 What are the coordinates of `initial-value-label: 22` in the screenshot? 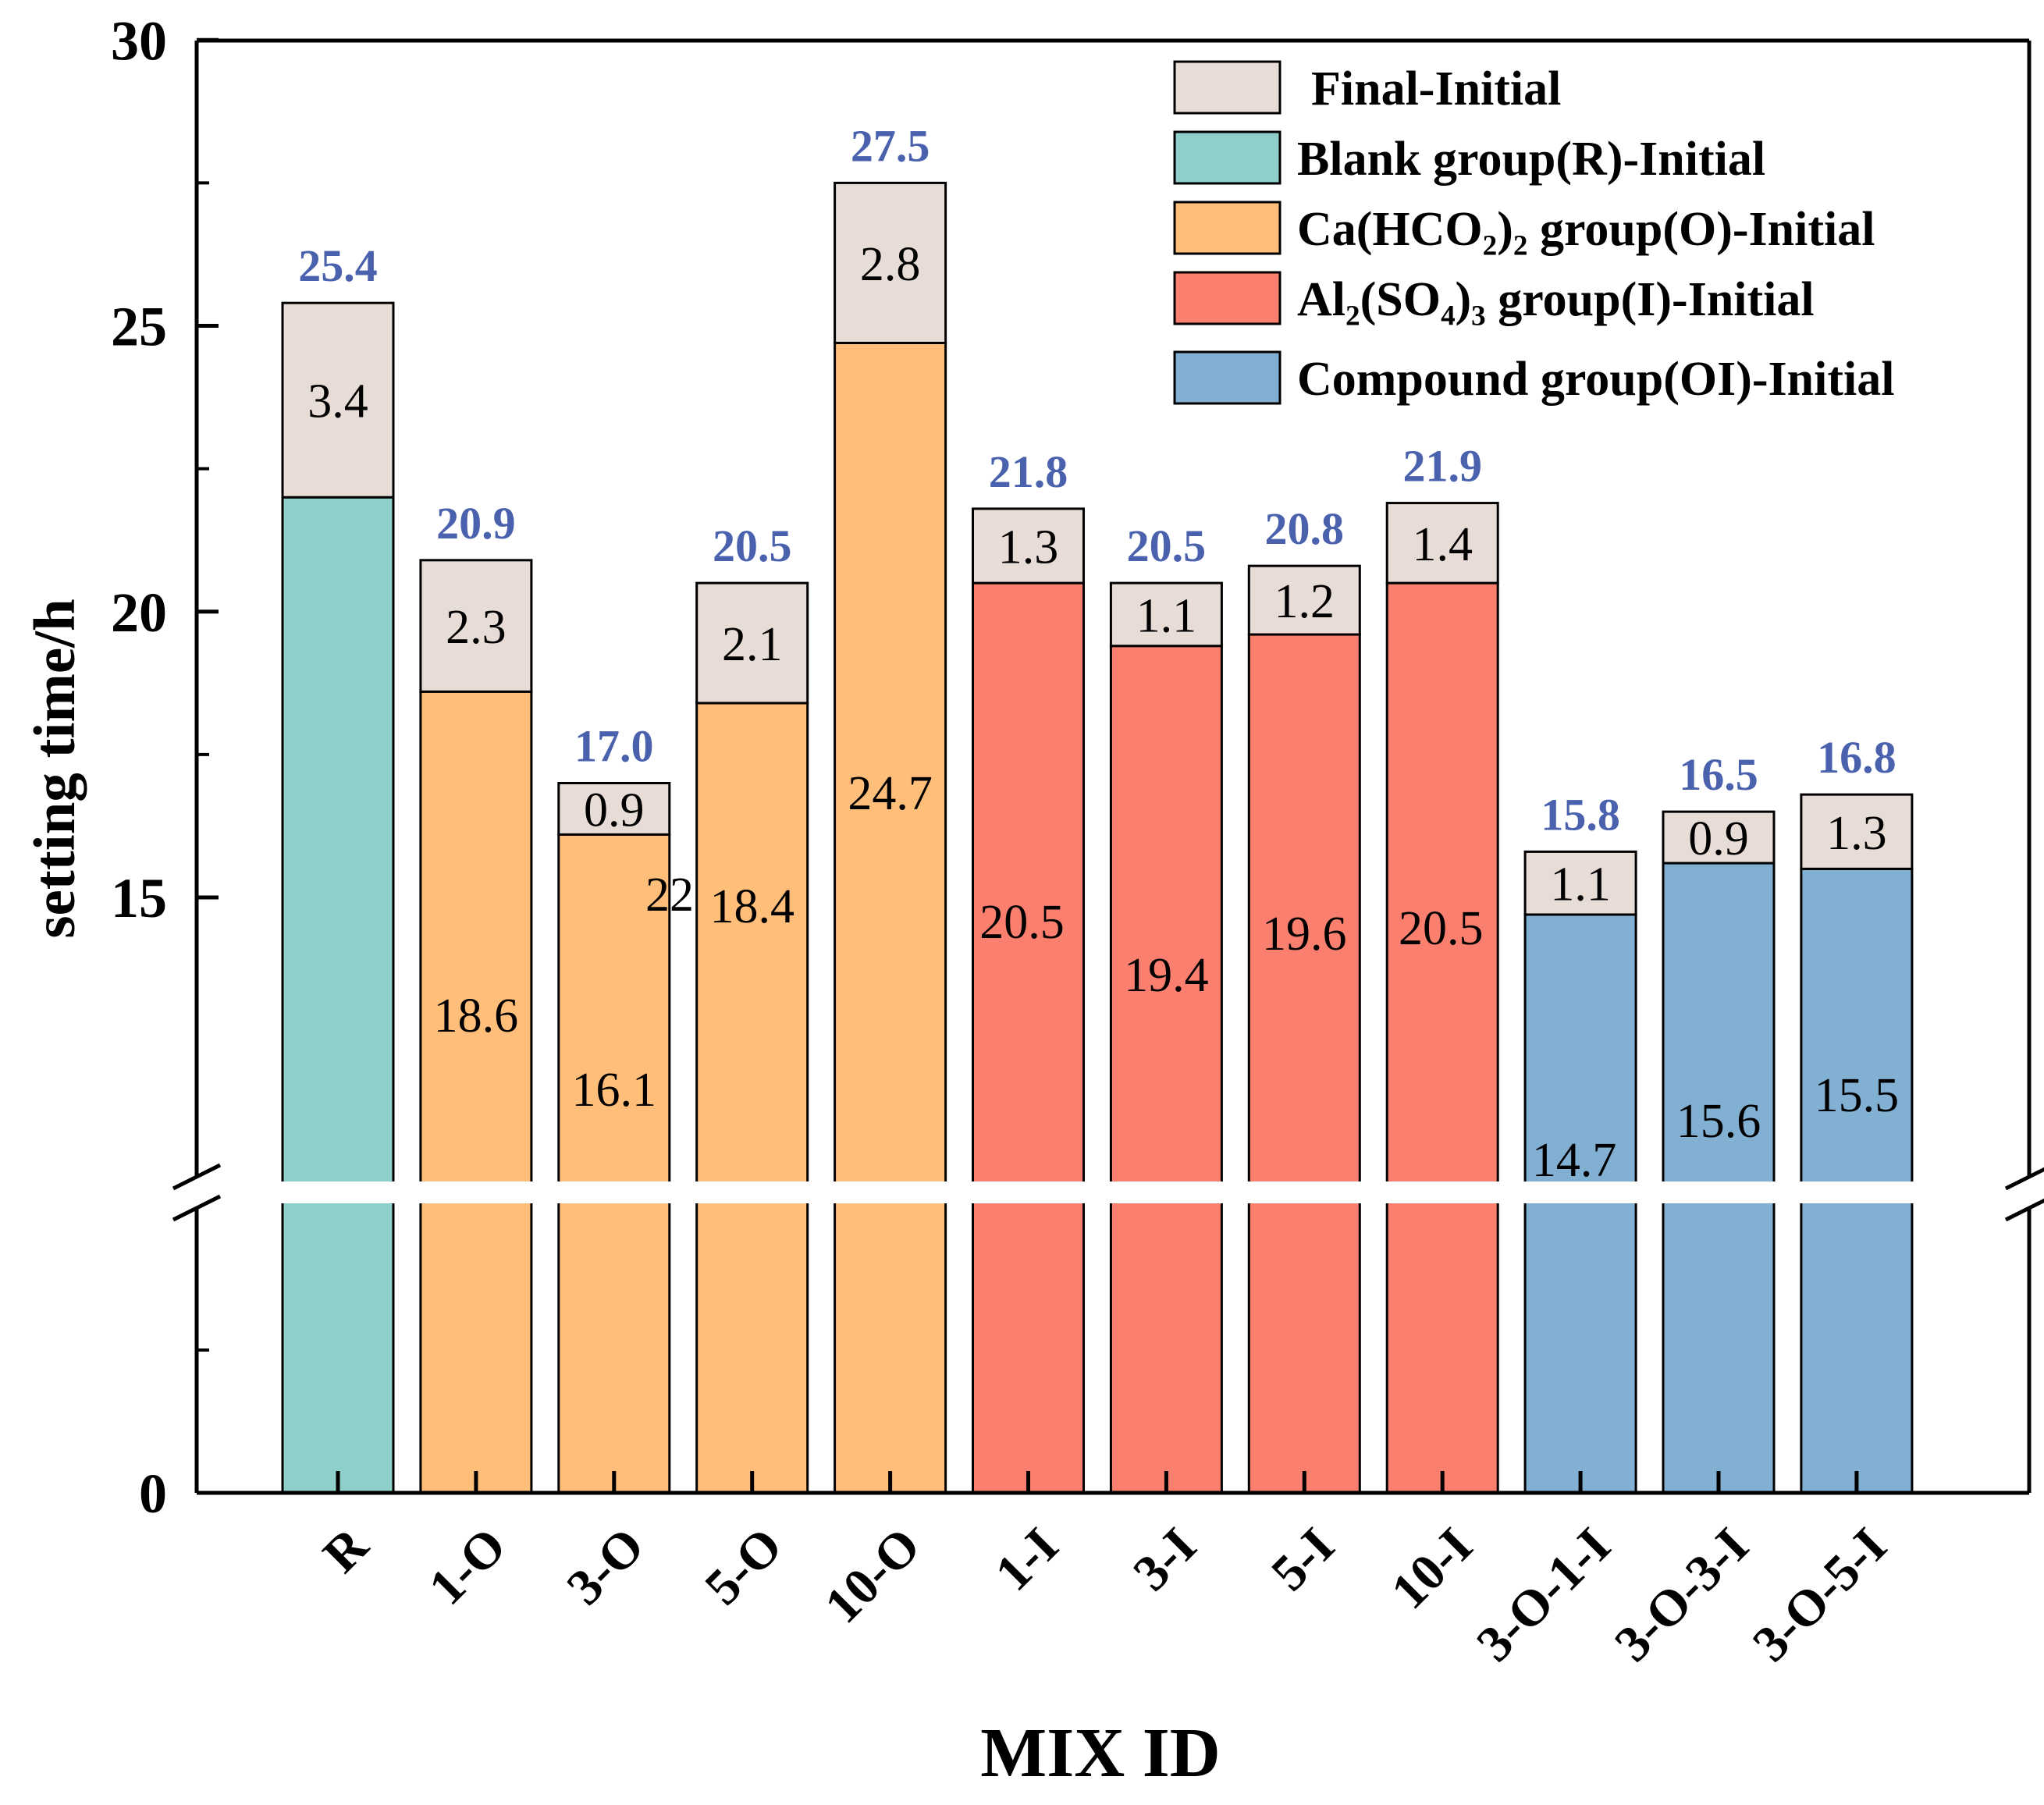 It's located at (669, 895).